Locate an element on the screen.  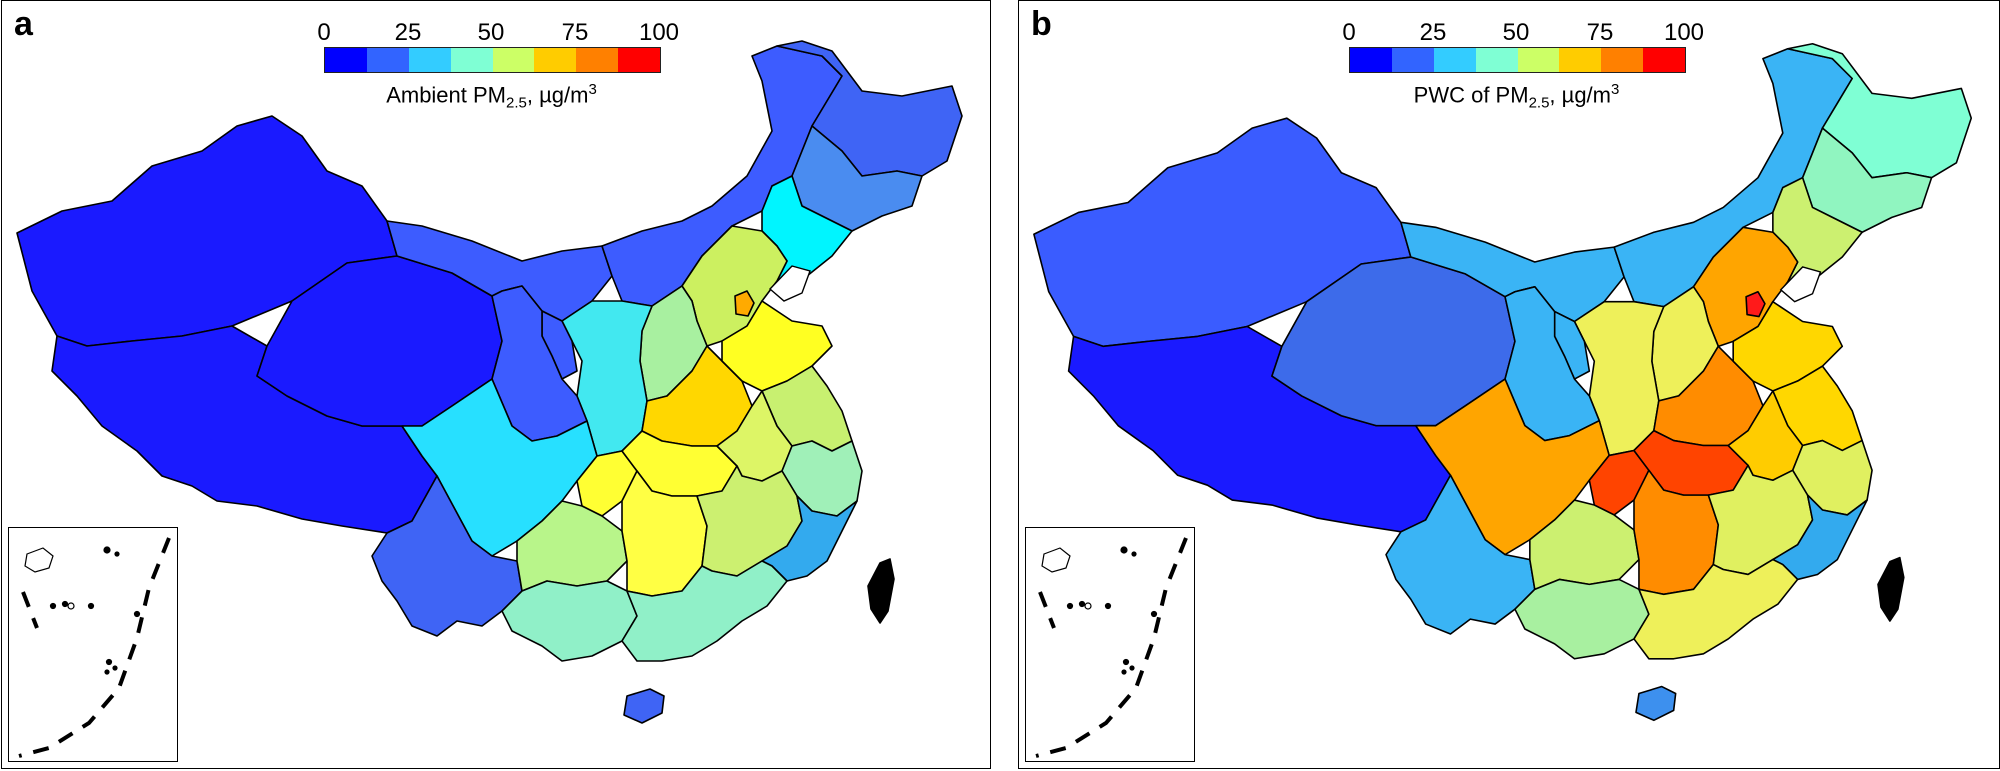
panel-label: a is located at coordinates (23, 24).